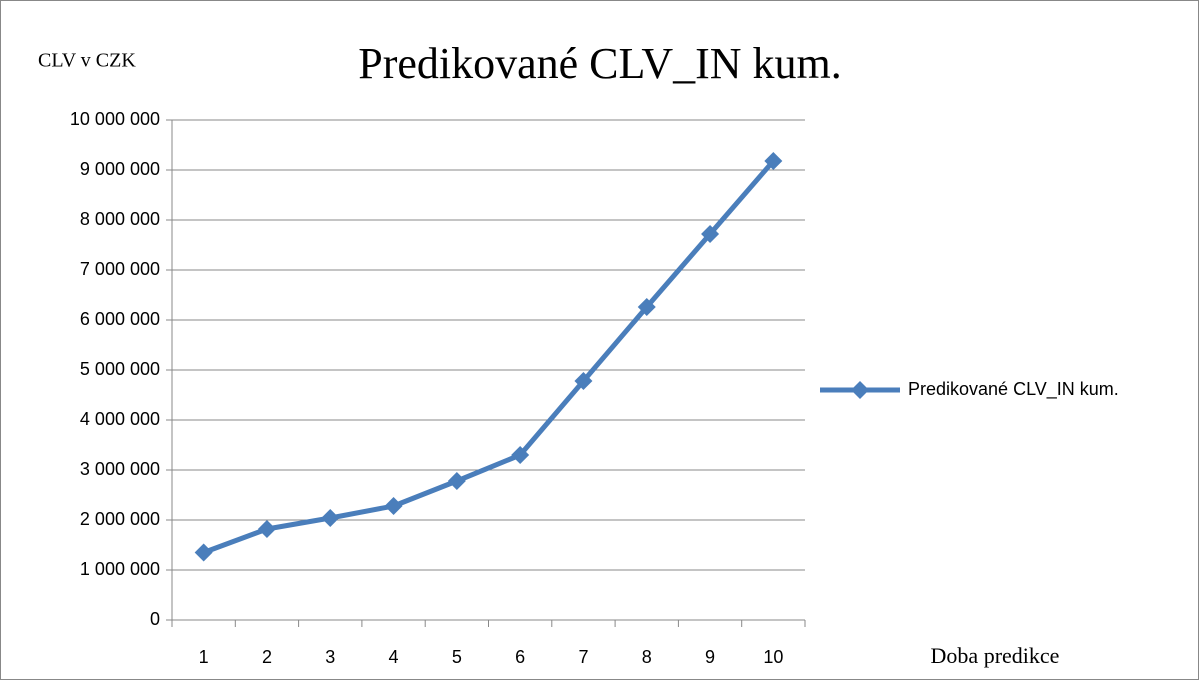 This screenshot has height=680, width=1199. What do you see at coordinates (1013, 389) in the screenshot?
I see `legend-label: Predikované CLV_IN kum.` at bounding box center [1013, 389].